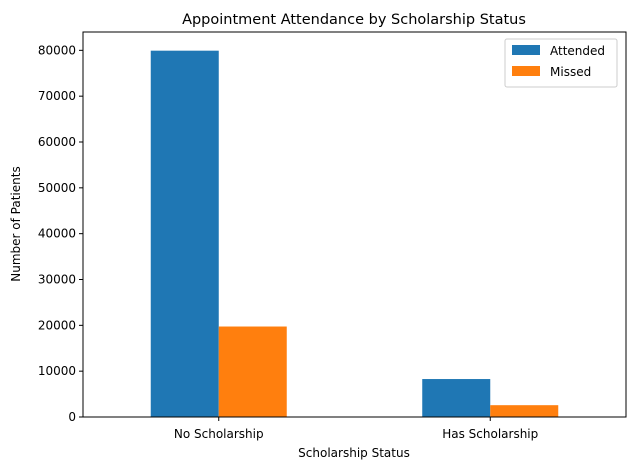 This screenshot has height=470, width=635. I want to click on y-tick-label: 20000, so click(57, 325).